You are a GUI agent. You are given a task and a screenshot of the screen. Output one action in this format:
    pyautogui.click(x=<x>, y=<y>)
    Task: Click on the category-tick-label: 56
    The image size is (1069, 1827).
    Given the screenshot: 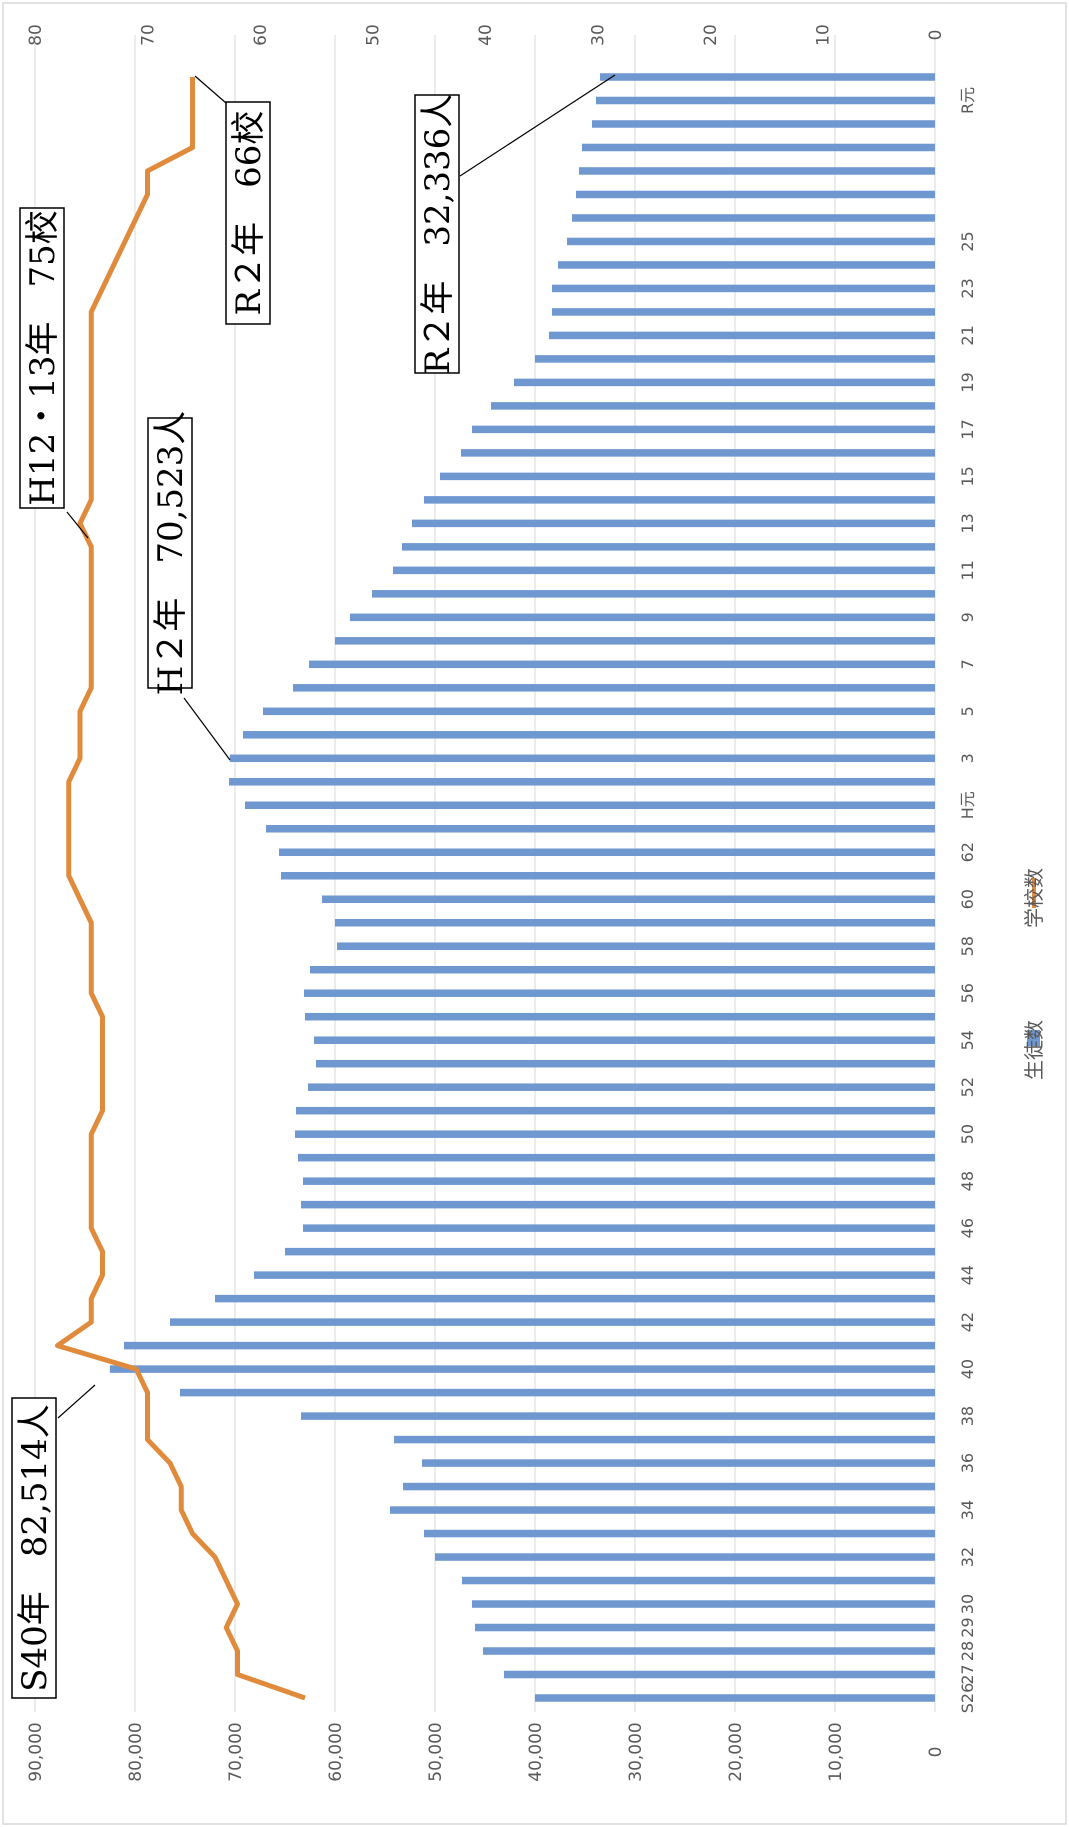 What is the action you would take?
    pyautogui.click(x=967, y=993)
    